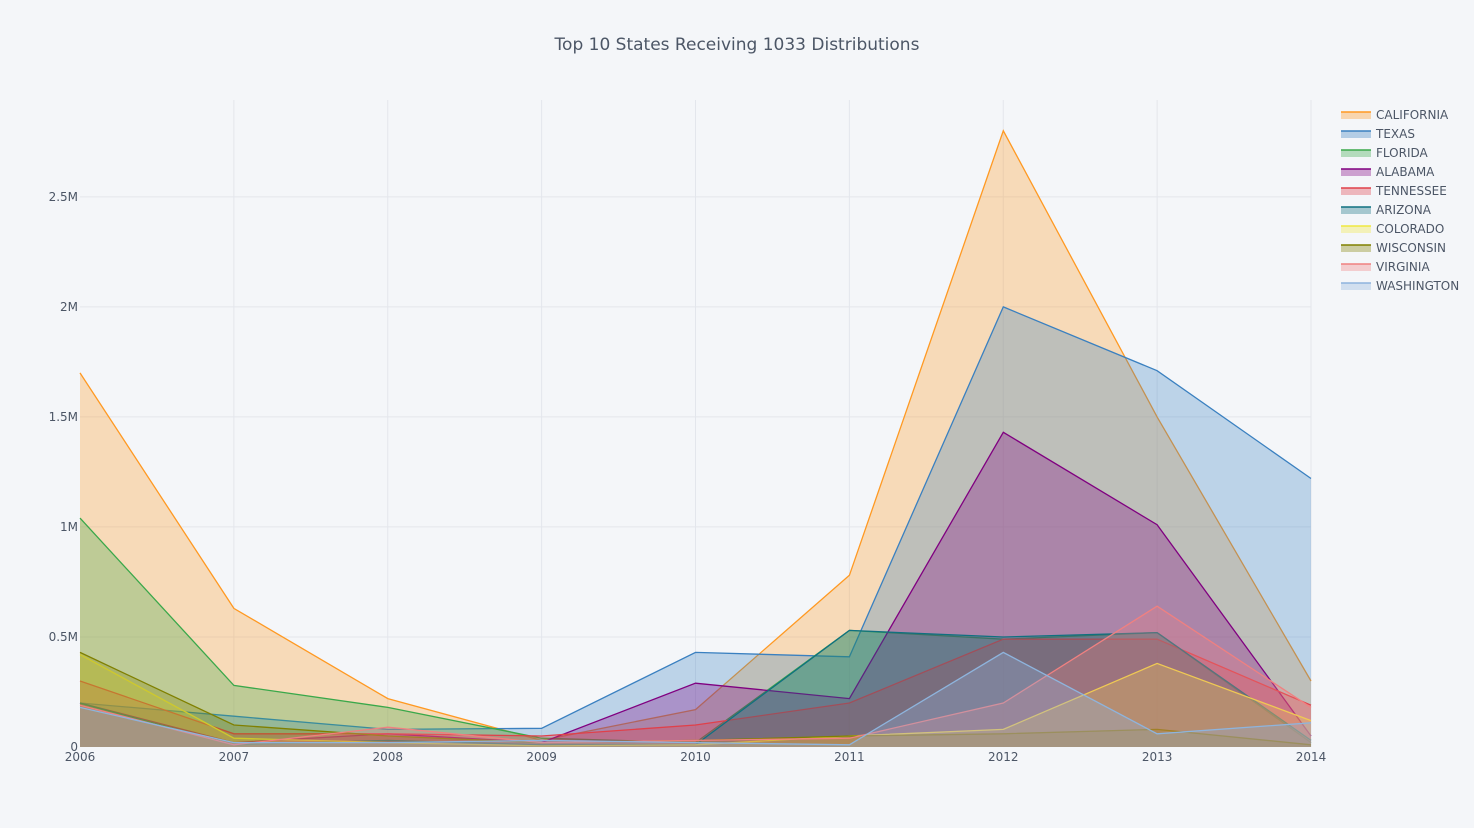 This screenshot has width=1474, height=828. What do you see at coordinates (849, 757) in the screenshot?
I see `x-tick-label: 2011` at bounding box center [849, 757].